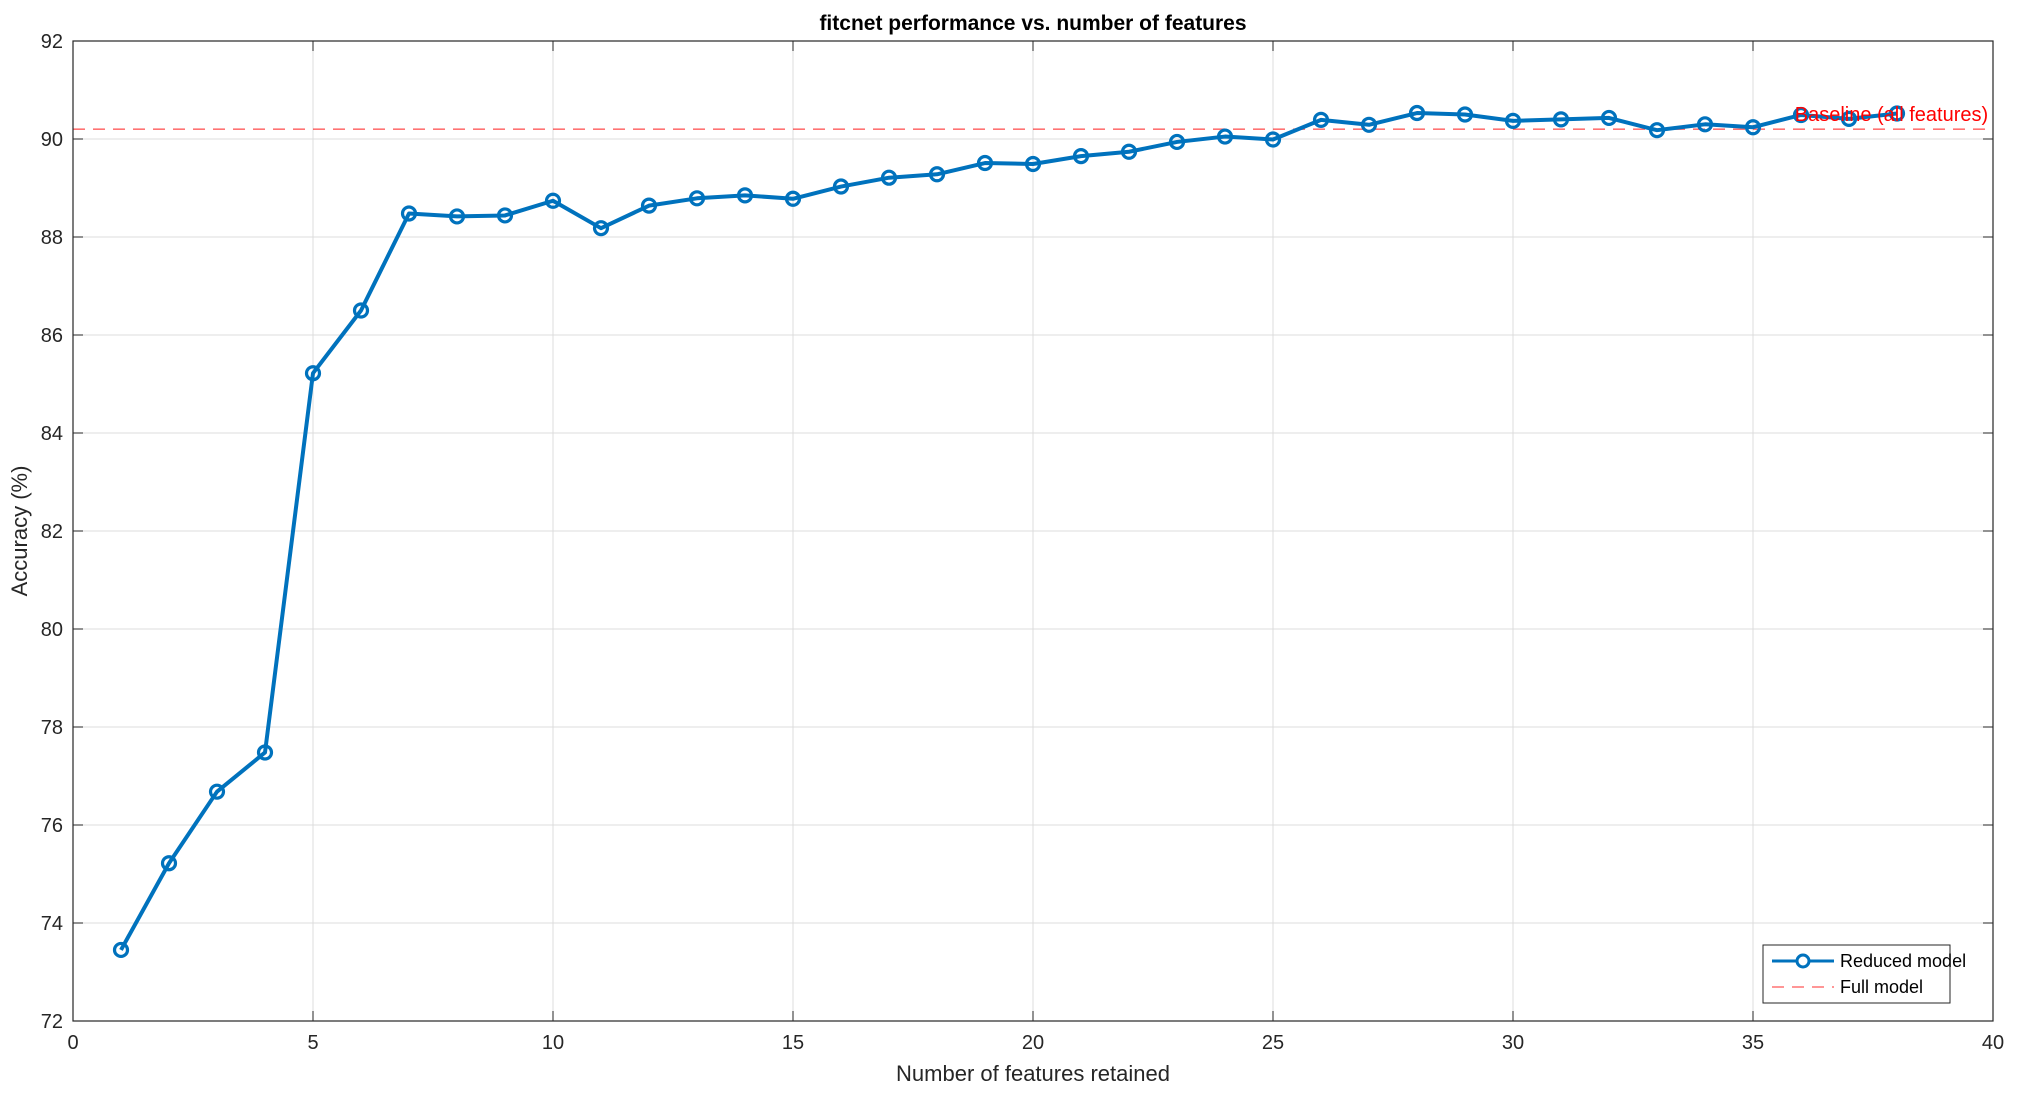 This screenshot has height=1096, width=2019. Describe the element at coordinates (52, 140) in the screenshot. I see `y-tick-label: 90` at that location.